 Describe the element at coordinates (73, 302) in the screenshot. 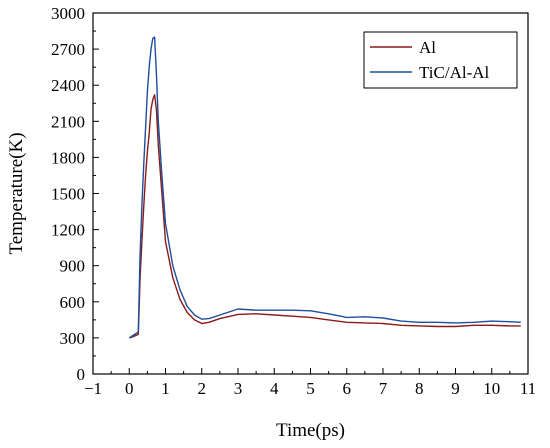

I see `y-tick-label: 600` at that location.